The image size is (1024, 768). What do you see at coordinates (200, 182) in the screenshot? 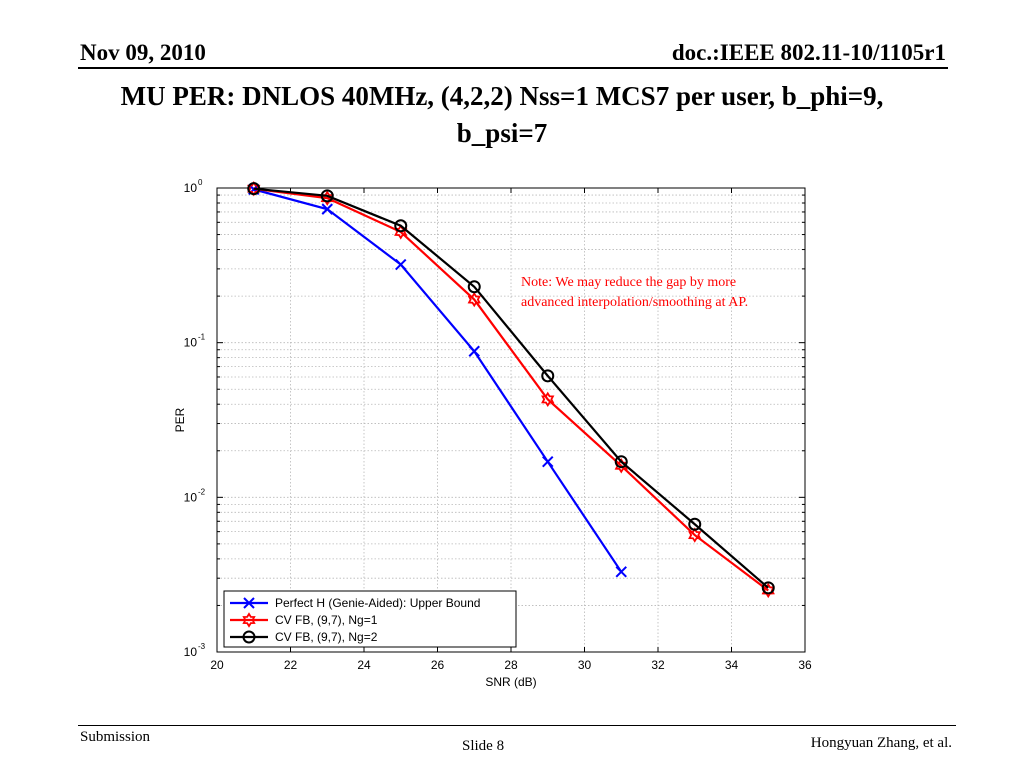
I see `y-tick-label-exponent: 0` at bounding box center [200, 182].